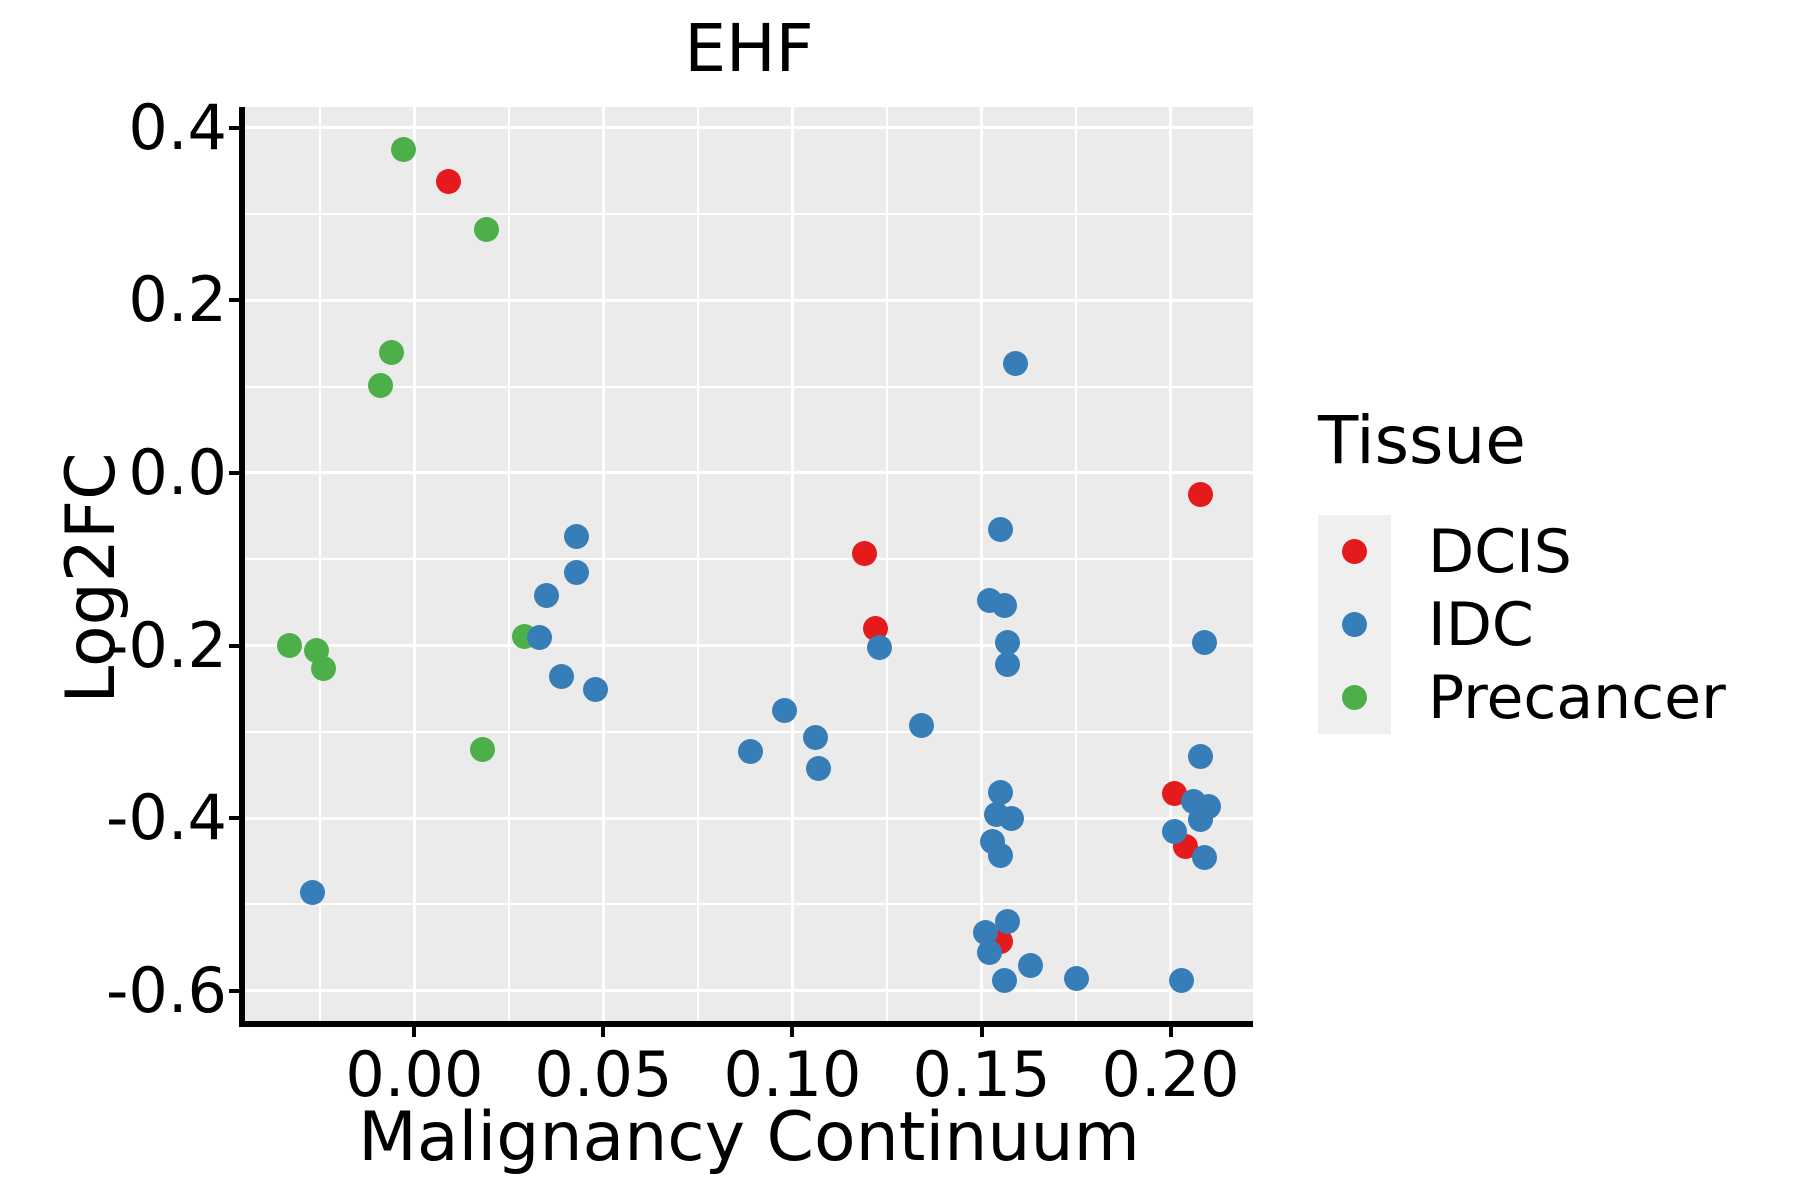 The height and width of the screenshot is (1200, 1800). Describe the element at coordinates (177, 300) in the screenshot. I see `y-tick-label: 0.2` at that location.